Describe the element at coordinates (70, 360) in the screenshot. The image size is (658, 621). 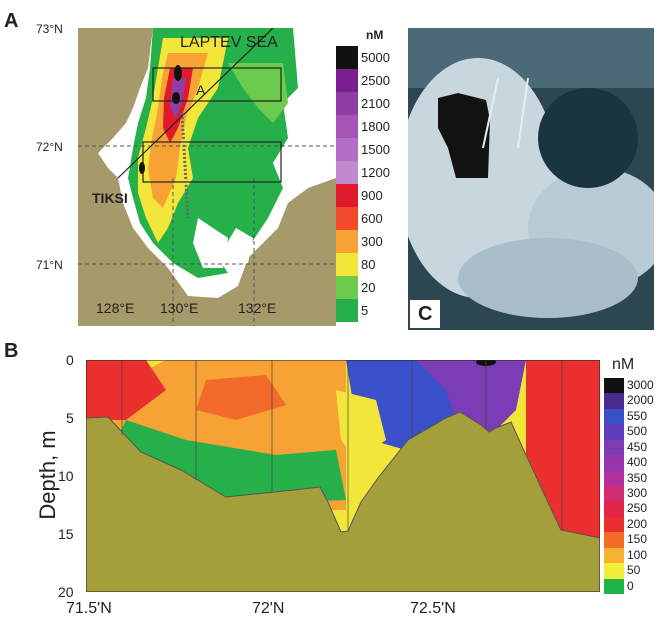
I see `y-tick-0: 0` at that location.